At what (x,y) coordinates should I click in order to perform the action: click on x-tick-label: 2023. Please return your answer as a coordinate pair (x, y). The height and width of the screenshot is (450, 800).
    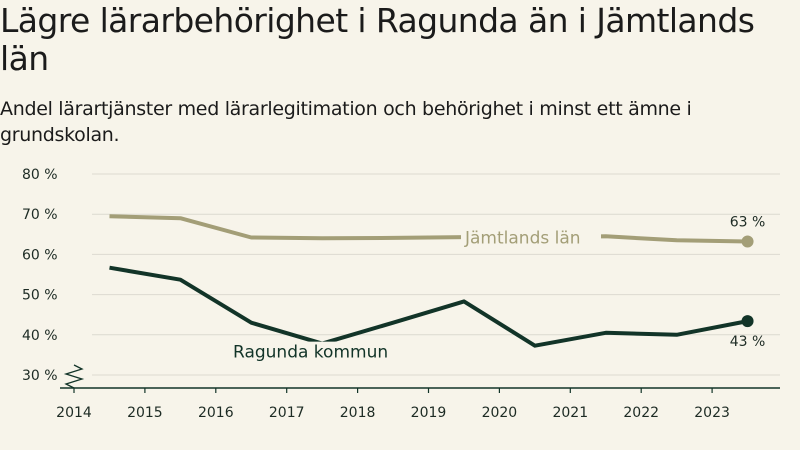
    Looking at the image, I should click on (712, 413).